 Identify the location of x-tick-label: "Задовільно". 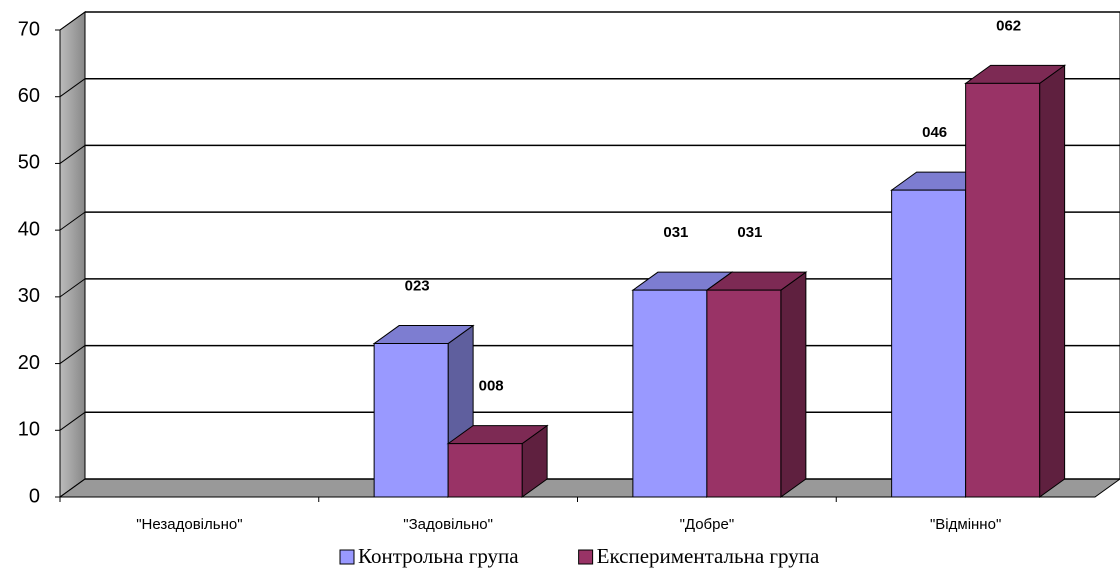
(448, 524).